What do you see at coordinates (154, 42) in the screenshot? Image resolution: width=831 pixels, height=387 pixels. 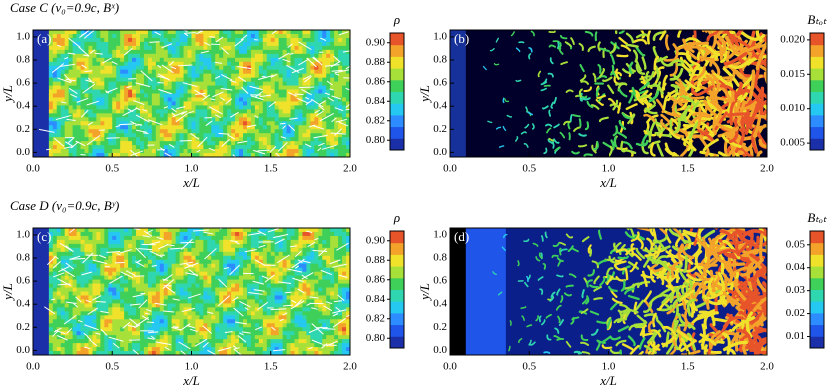 I see `velocity-arrow` at bounding box center [154, 42].